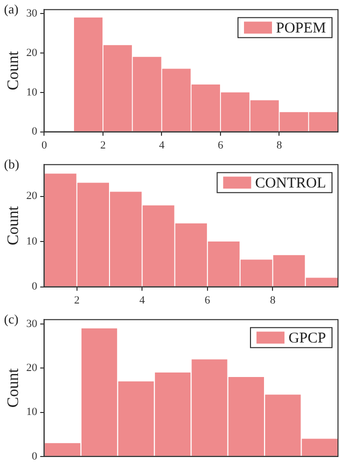 The height and width of the screenshot is (466, 340). Describe the element at coordinates (11, 319) in the screenshot. I see `text: (c)` at that location.